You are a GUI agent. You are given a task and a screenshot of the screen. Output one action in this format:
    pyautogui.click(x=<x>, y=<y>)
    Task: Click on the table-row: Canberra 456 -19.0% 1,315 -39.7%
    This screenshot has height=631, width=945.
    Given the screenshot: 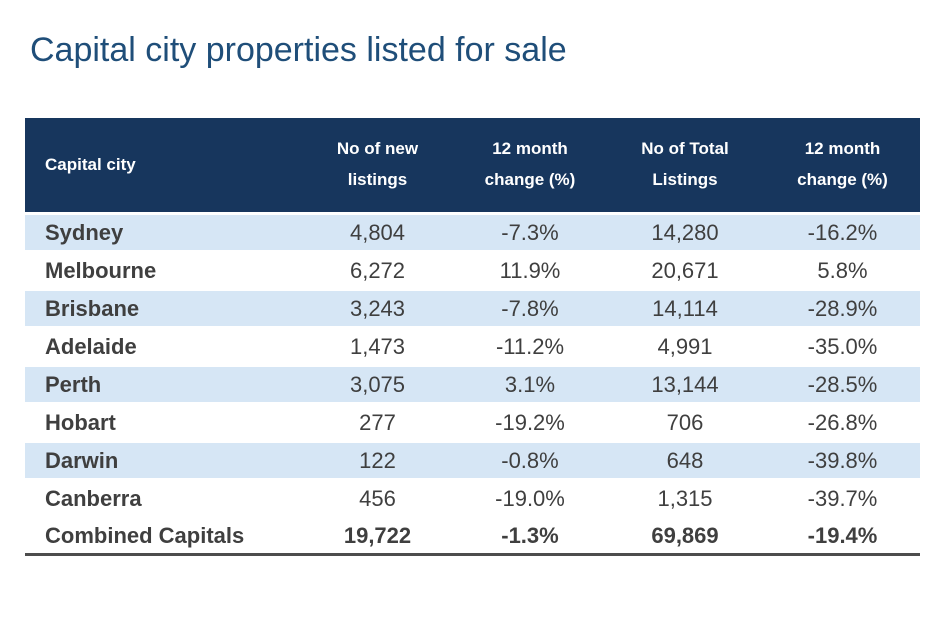 What is the action you would take?
    pyautogui.click(x=472, y=499)
    